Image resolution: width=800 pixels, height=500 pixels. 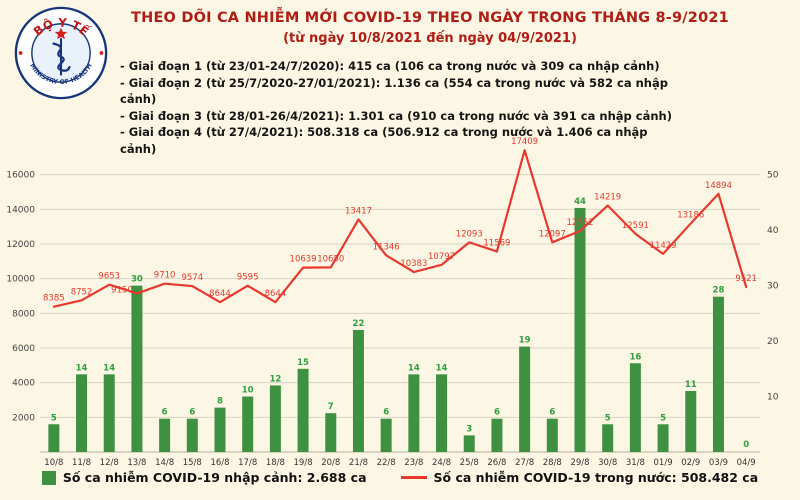 What do you see at coordinates (165, 276) in the screenshot?
I see `line-value-label: 9710` at bounding box center [165, 276].